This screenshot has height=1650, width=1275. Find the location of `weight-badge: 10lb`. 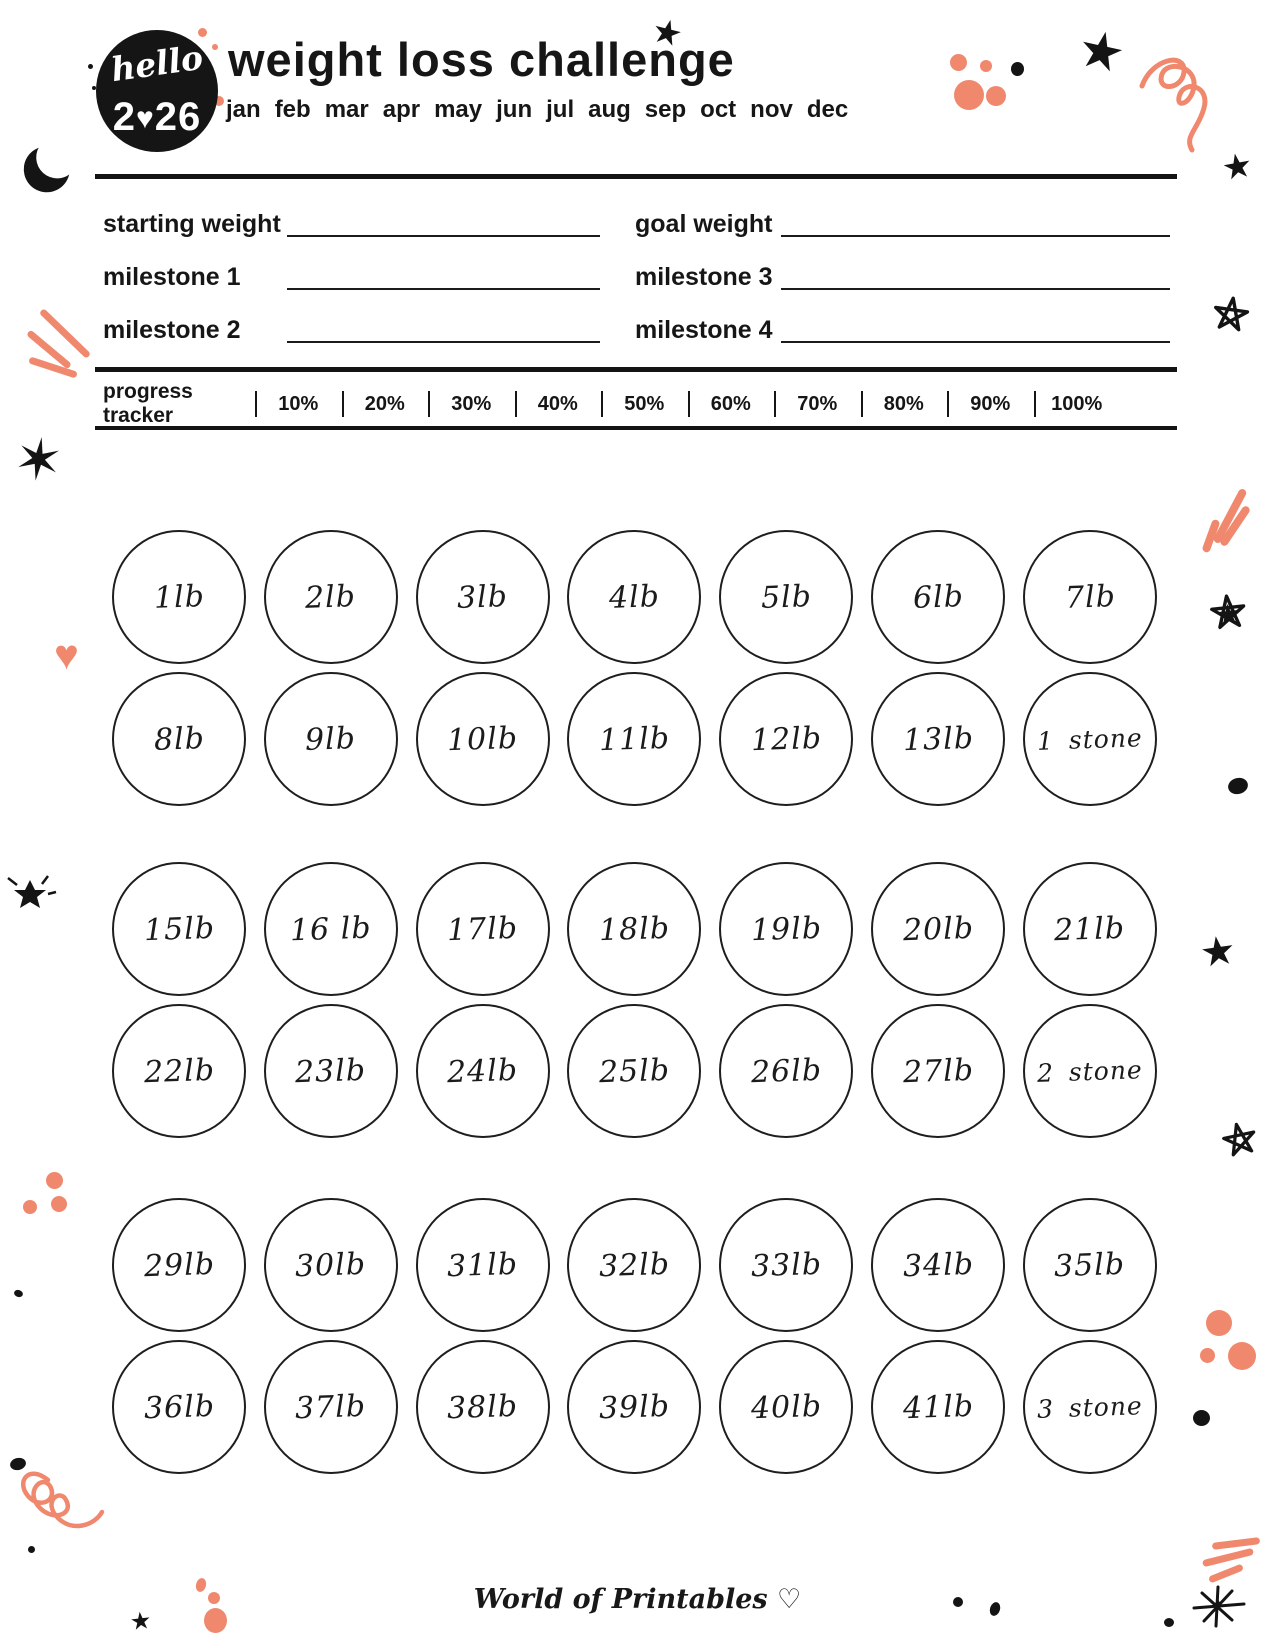

weight-badge: 10lb is located at coordinates (482, 739).